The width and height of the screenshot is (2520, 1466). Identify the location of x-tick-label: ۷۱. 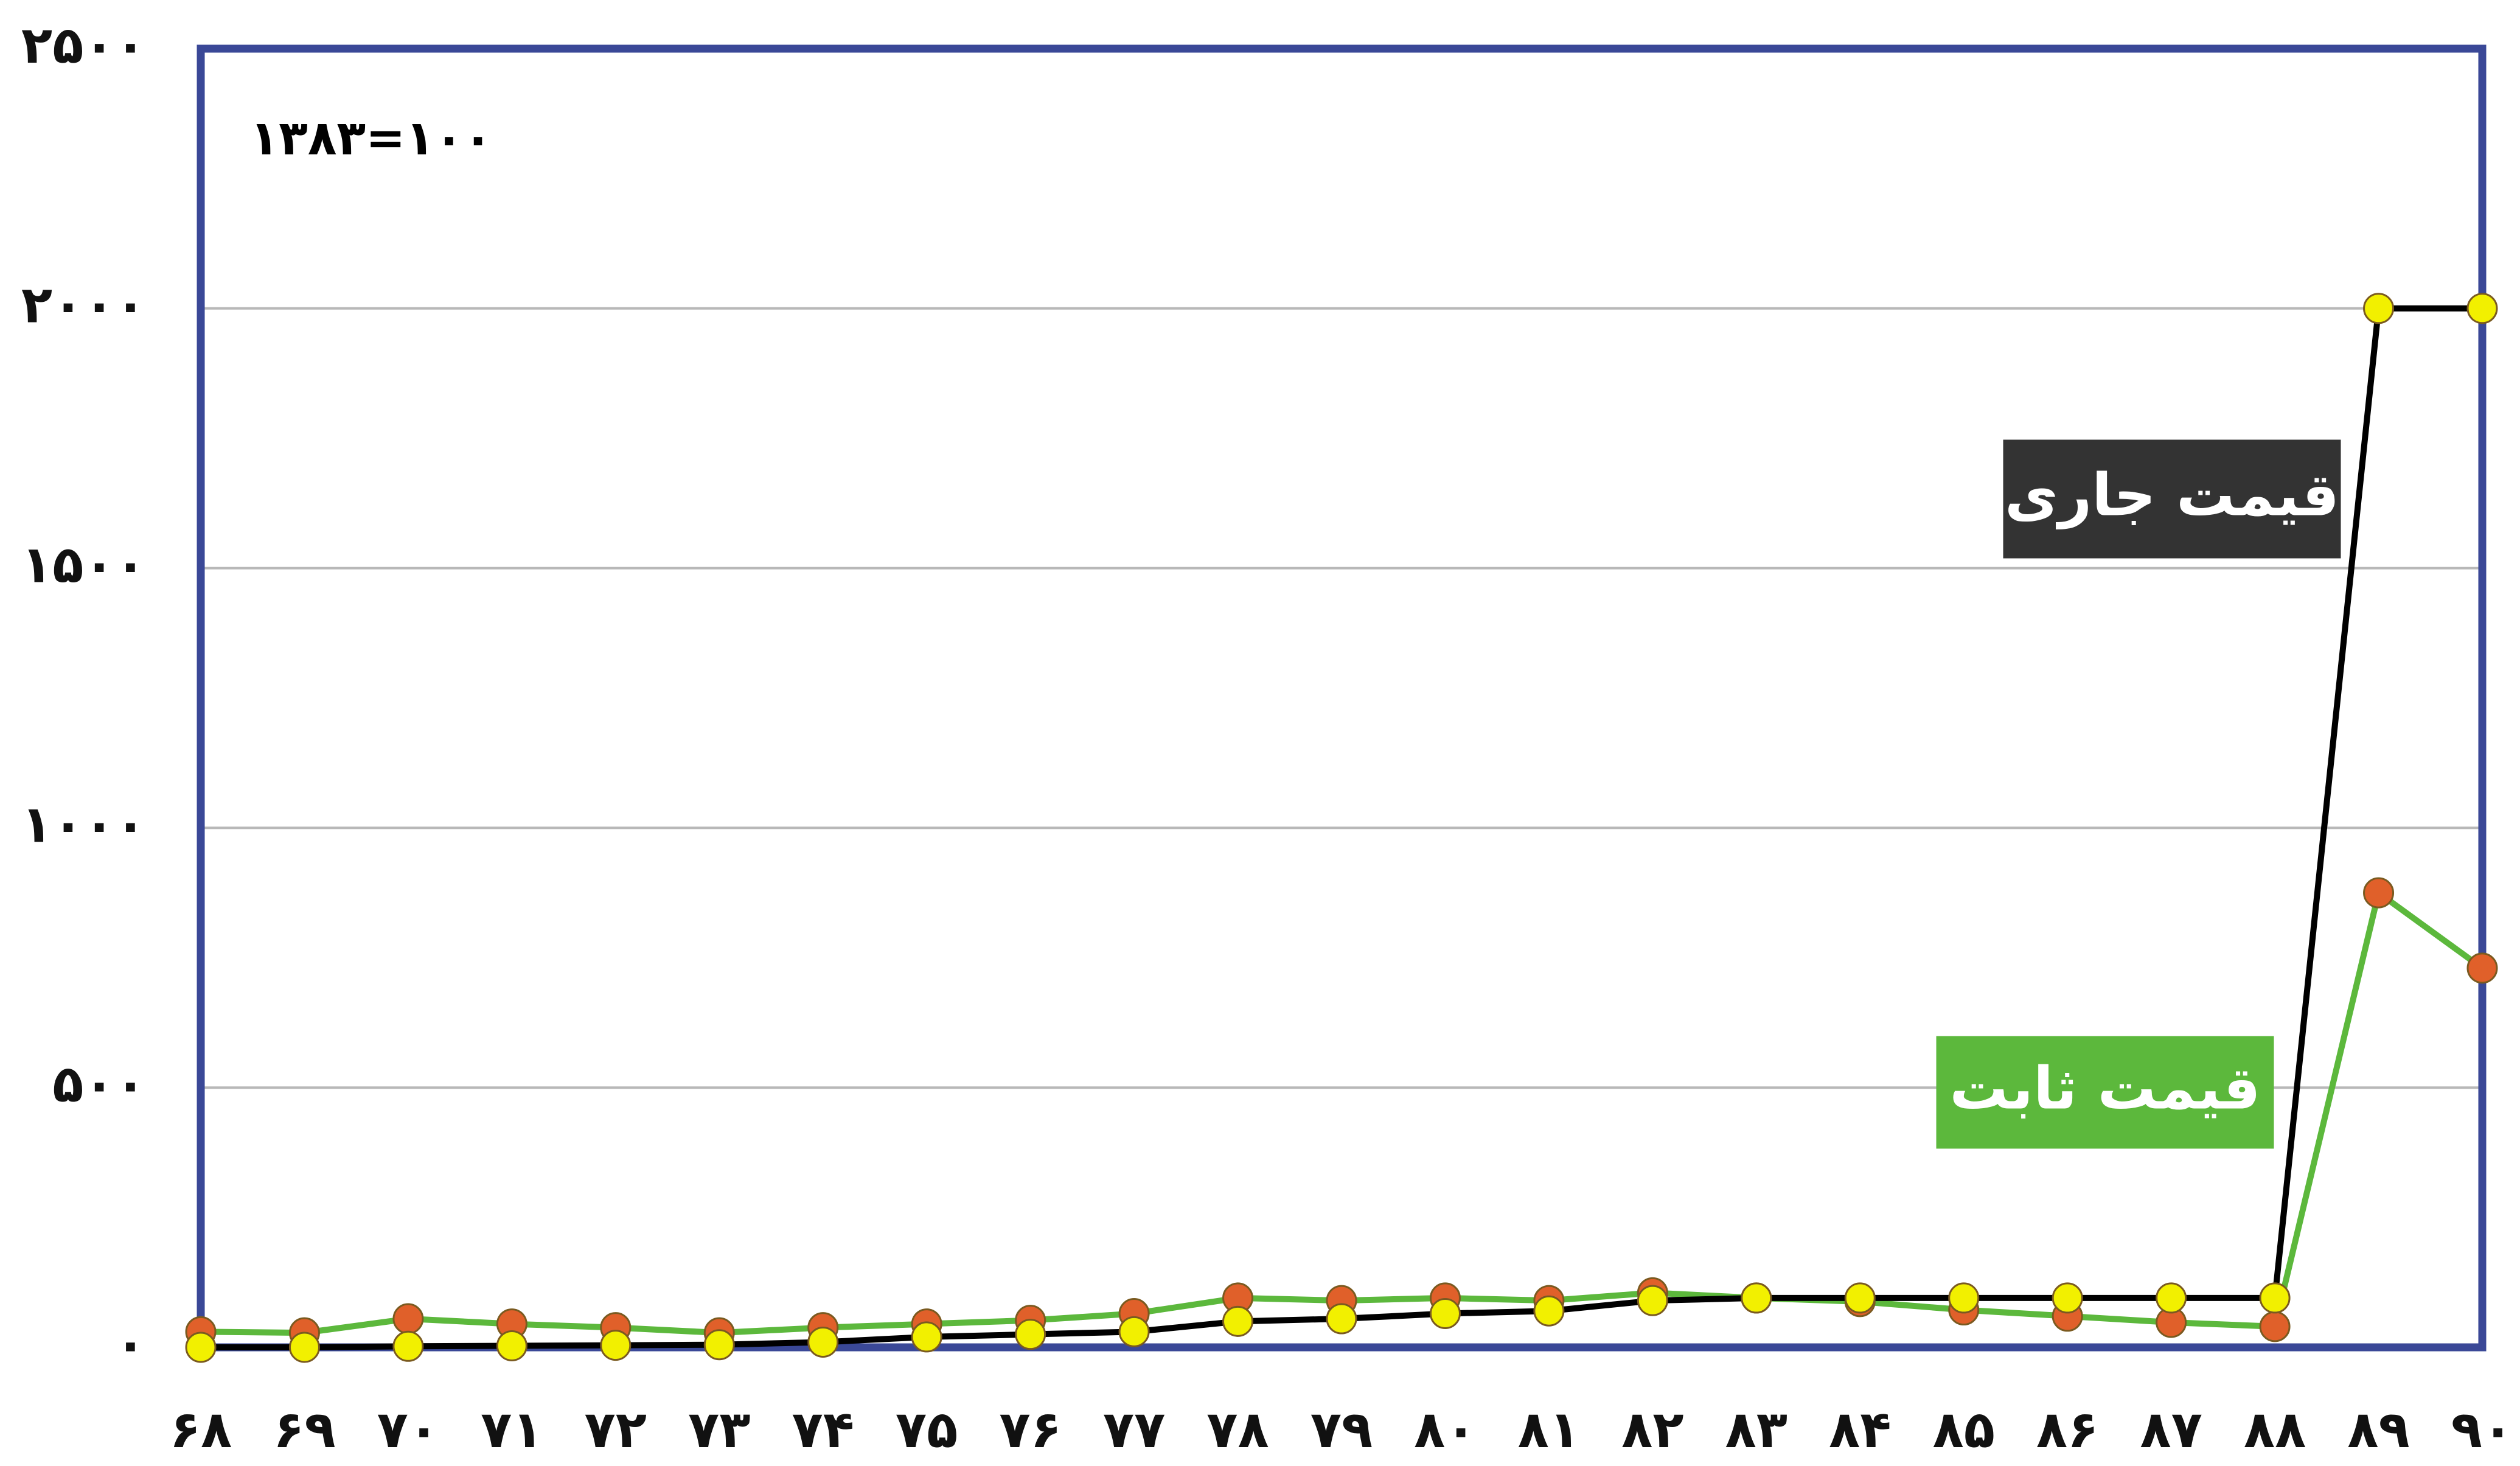
(512, 1429).